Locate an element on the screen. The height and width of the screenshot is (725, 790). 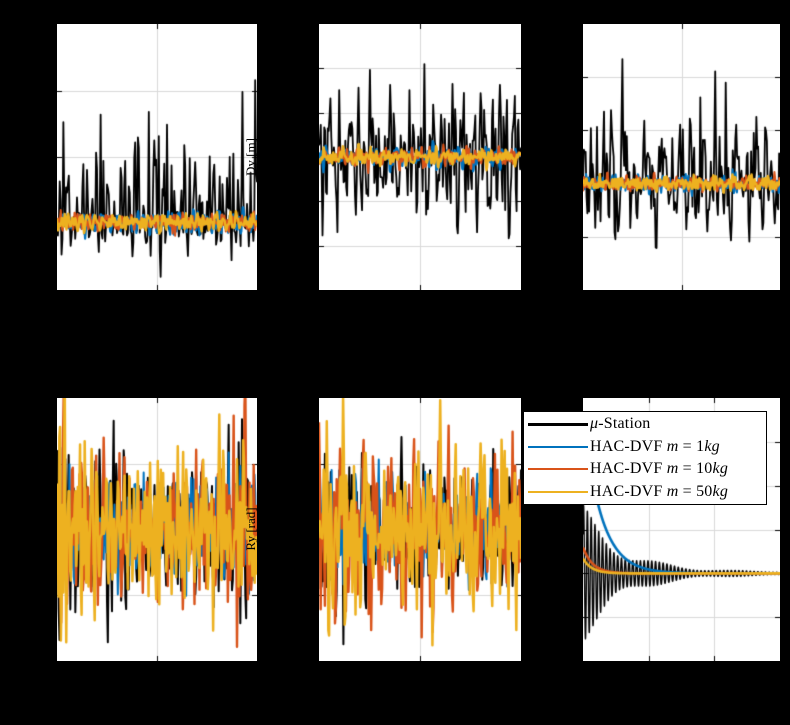
legend-item: HAC-DVF m = 10kg is located at coordinates (647, 469).